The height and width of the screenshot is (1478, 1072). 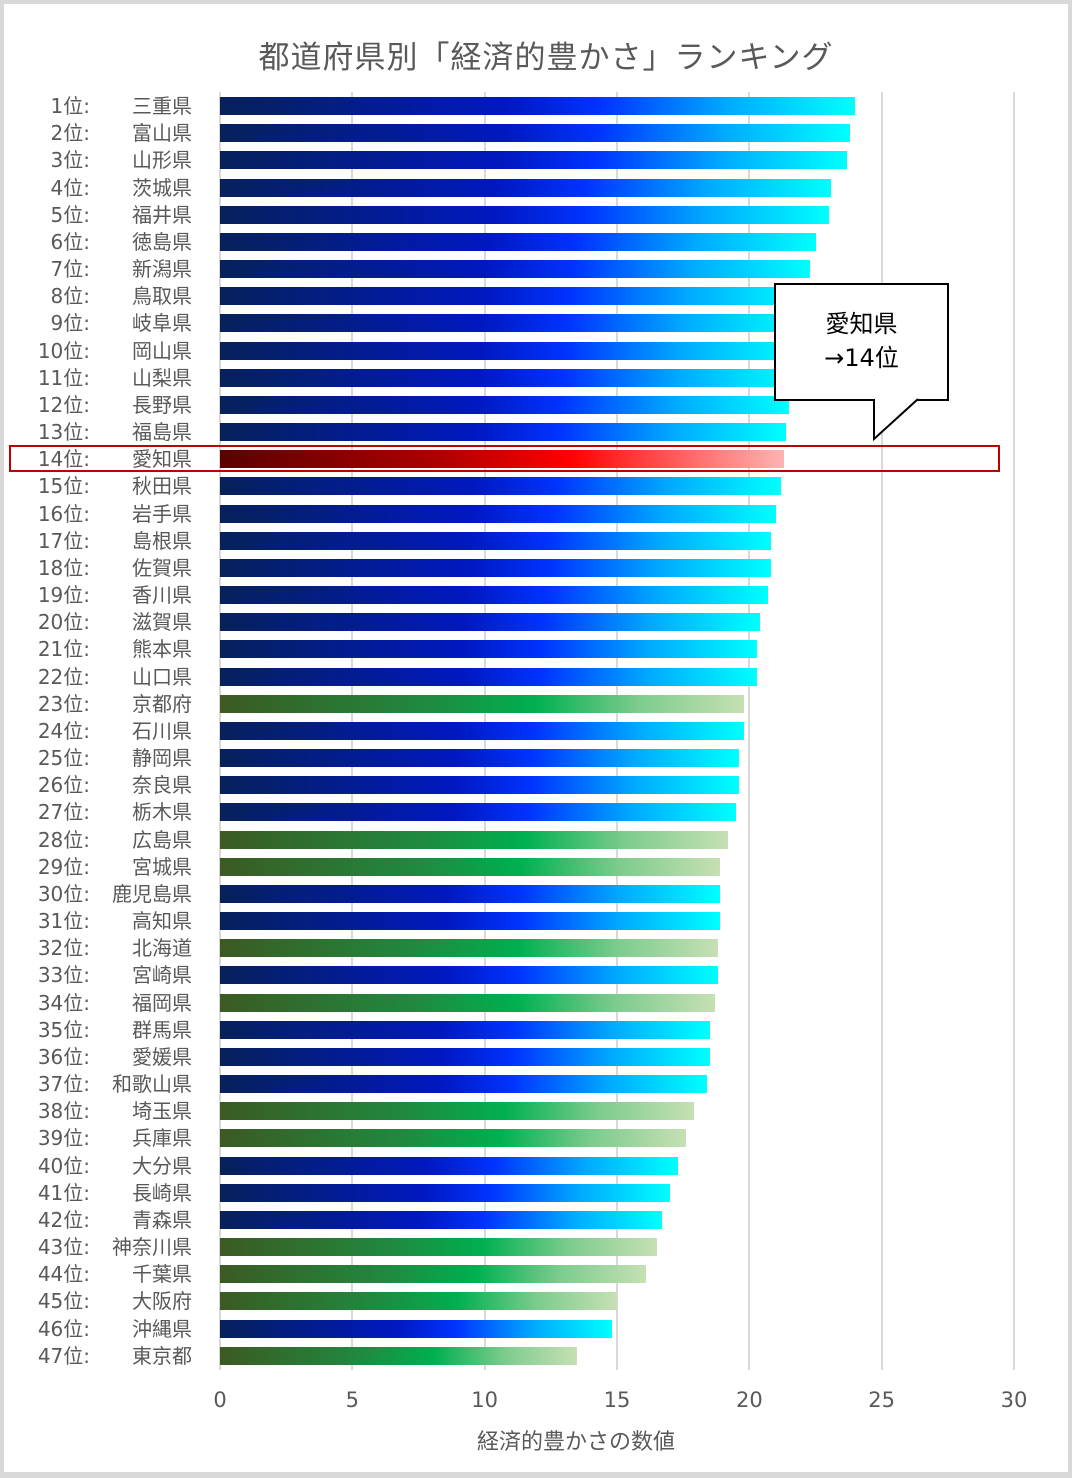 I want to click on bar-row: 43位: 神奈川県, so click(x=536, y=1247).